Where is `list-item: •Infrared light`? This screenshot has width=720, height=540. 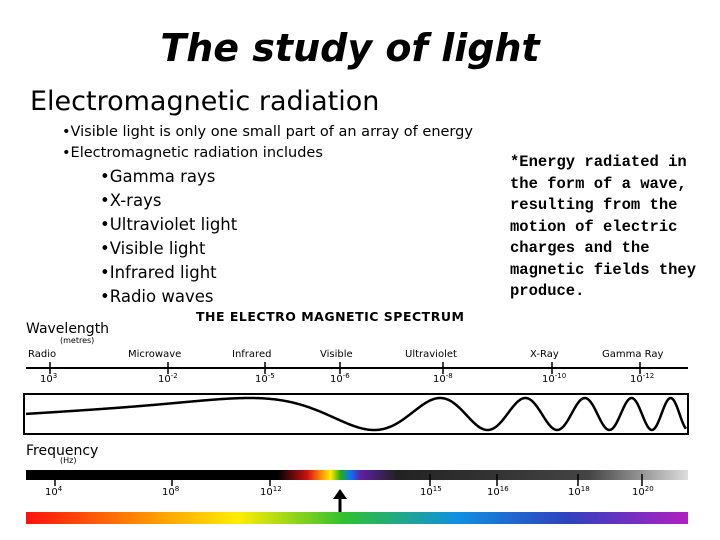 list-item: •Infrared light is located at coordinates (158, 272).